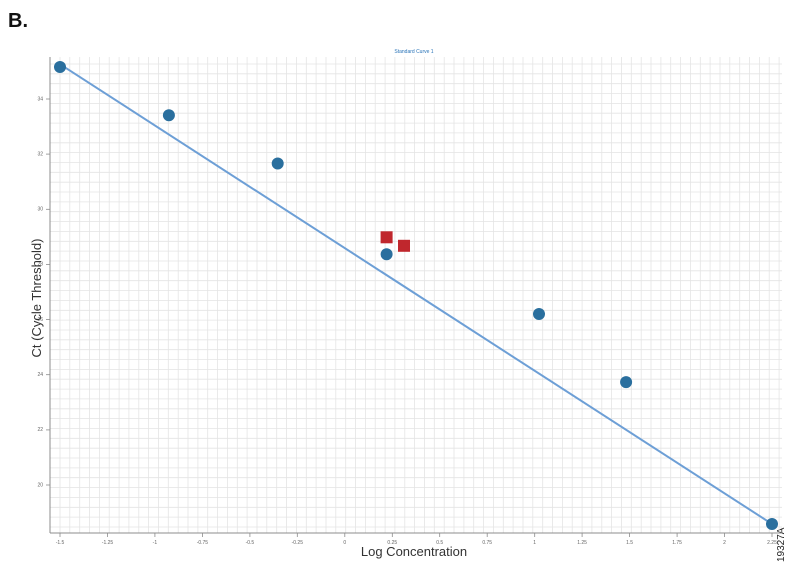  What do you see at coordinates (772, 543) in the screenshot?
I see `x-tick-label: 2.25` at bounding box center [772, 543].